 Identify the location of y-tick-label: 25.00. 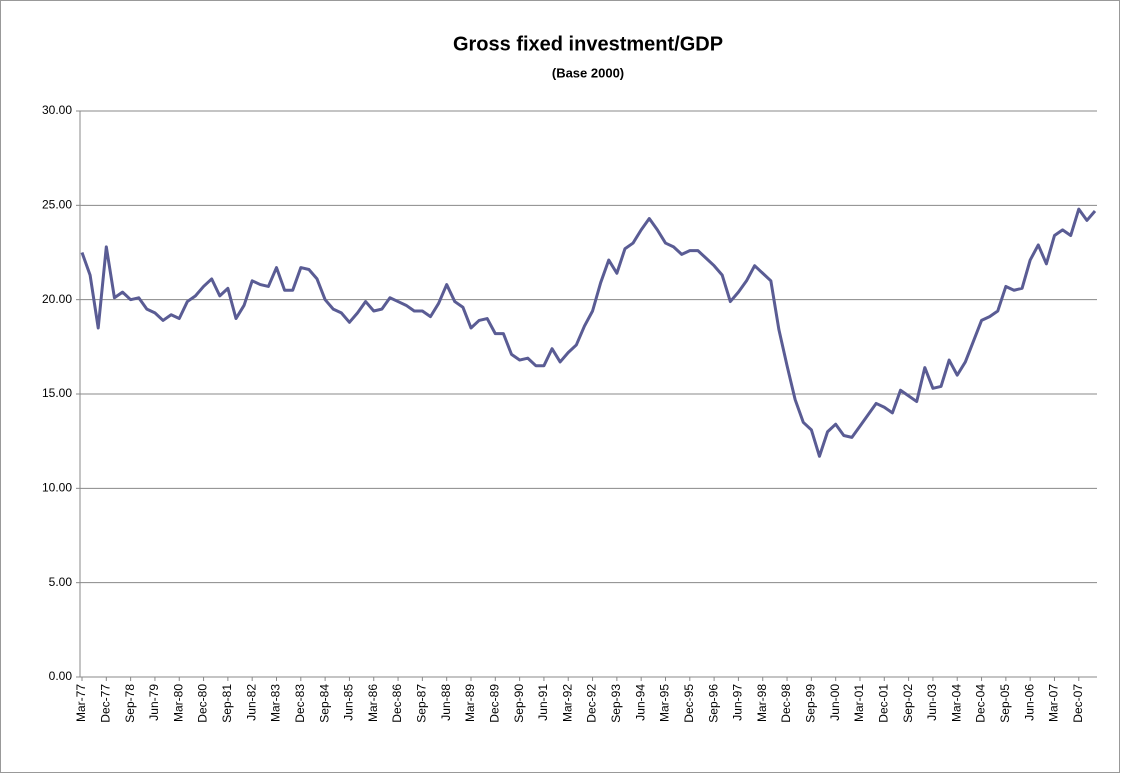
(57, 205).